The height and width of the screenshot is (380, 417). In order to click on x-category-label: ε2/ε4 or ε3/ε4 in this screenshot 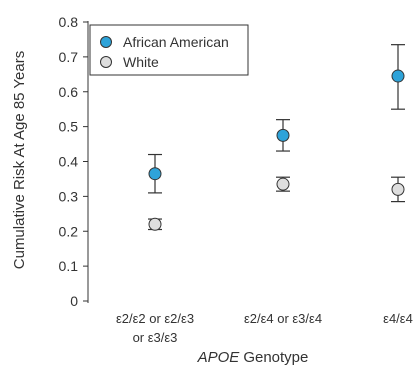, I will do `click(283, 318)`.